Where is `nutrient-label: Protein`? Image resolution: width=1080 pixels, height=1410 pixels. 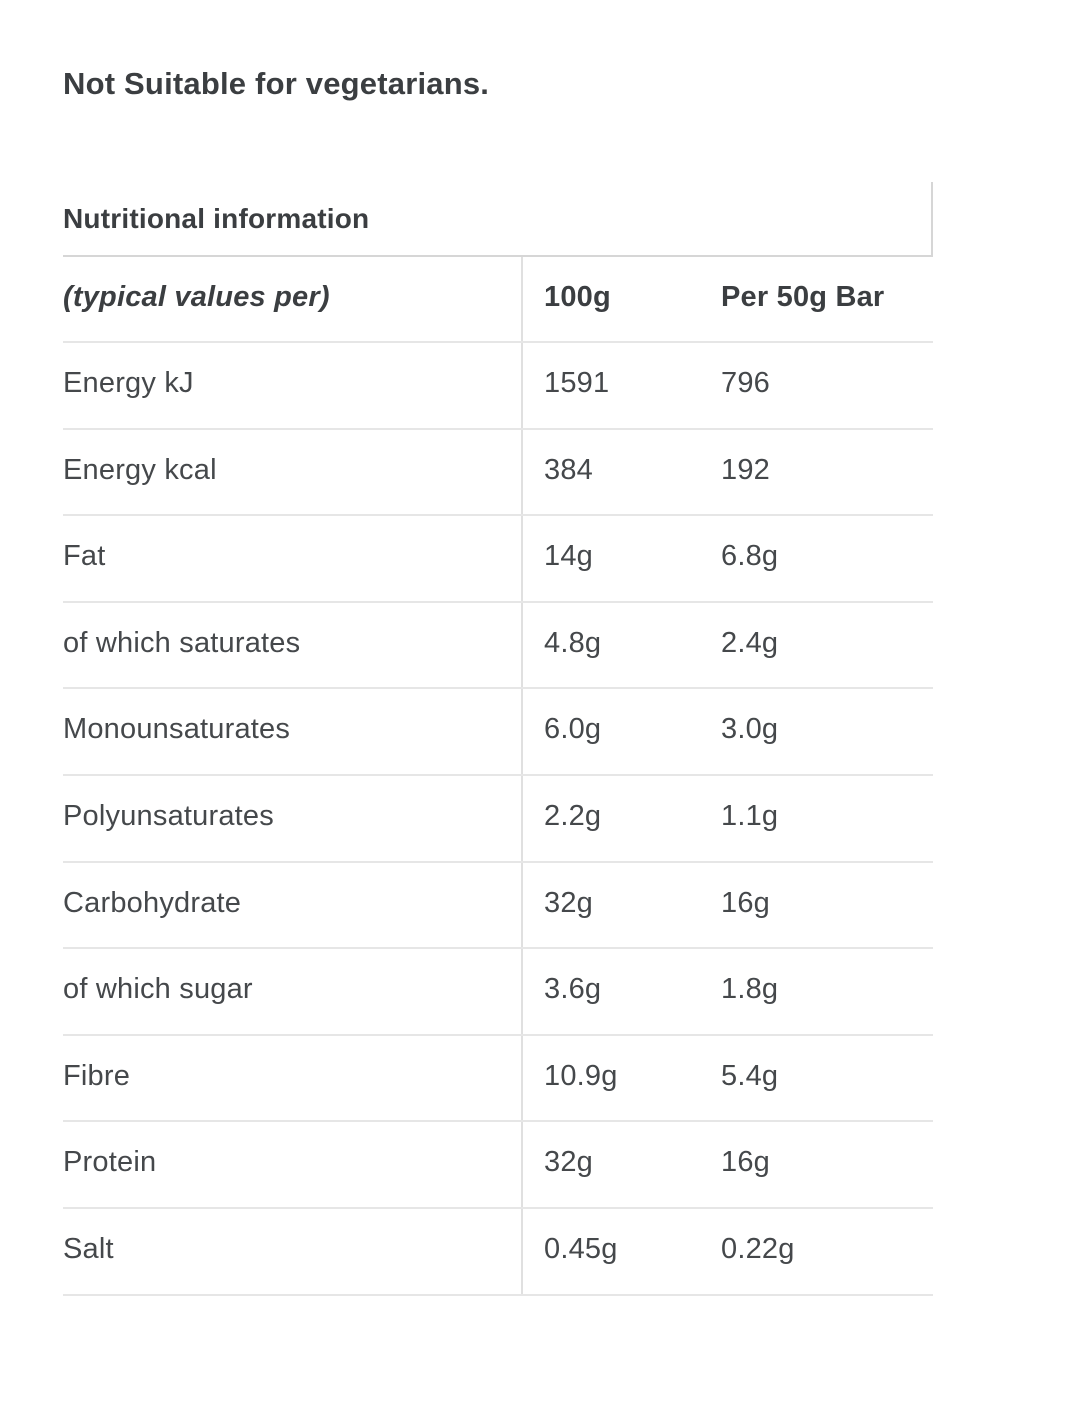 nutrient-label: Protein is located at coordinates (110, 1162).